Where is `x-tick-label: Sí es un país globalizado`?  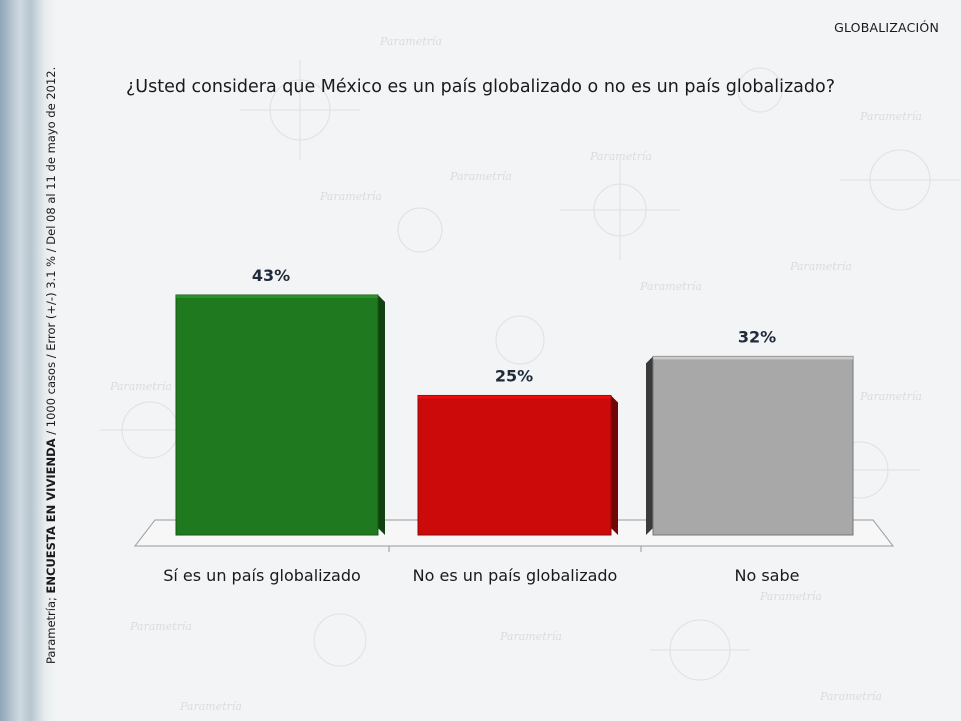 x-tick-label: Sí es un país globalizado is located at coordinates (262, 575).